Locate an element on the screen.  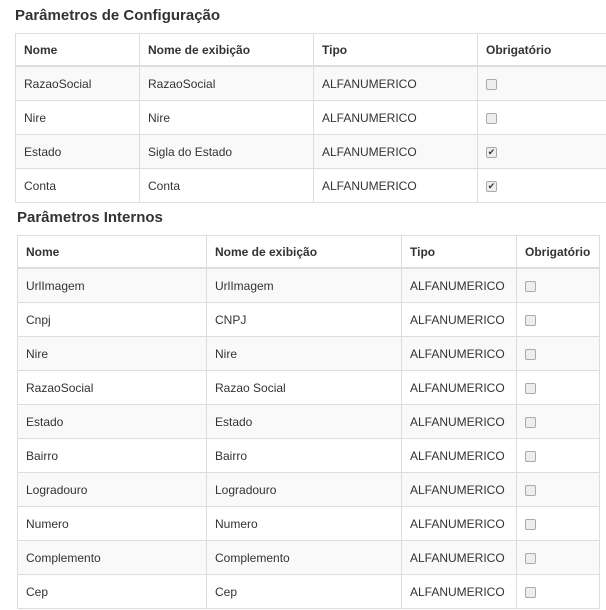
table-row: RazaoSocial RazaoSocial ALFANUMERICO is located at coordinates (310, 83).